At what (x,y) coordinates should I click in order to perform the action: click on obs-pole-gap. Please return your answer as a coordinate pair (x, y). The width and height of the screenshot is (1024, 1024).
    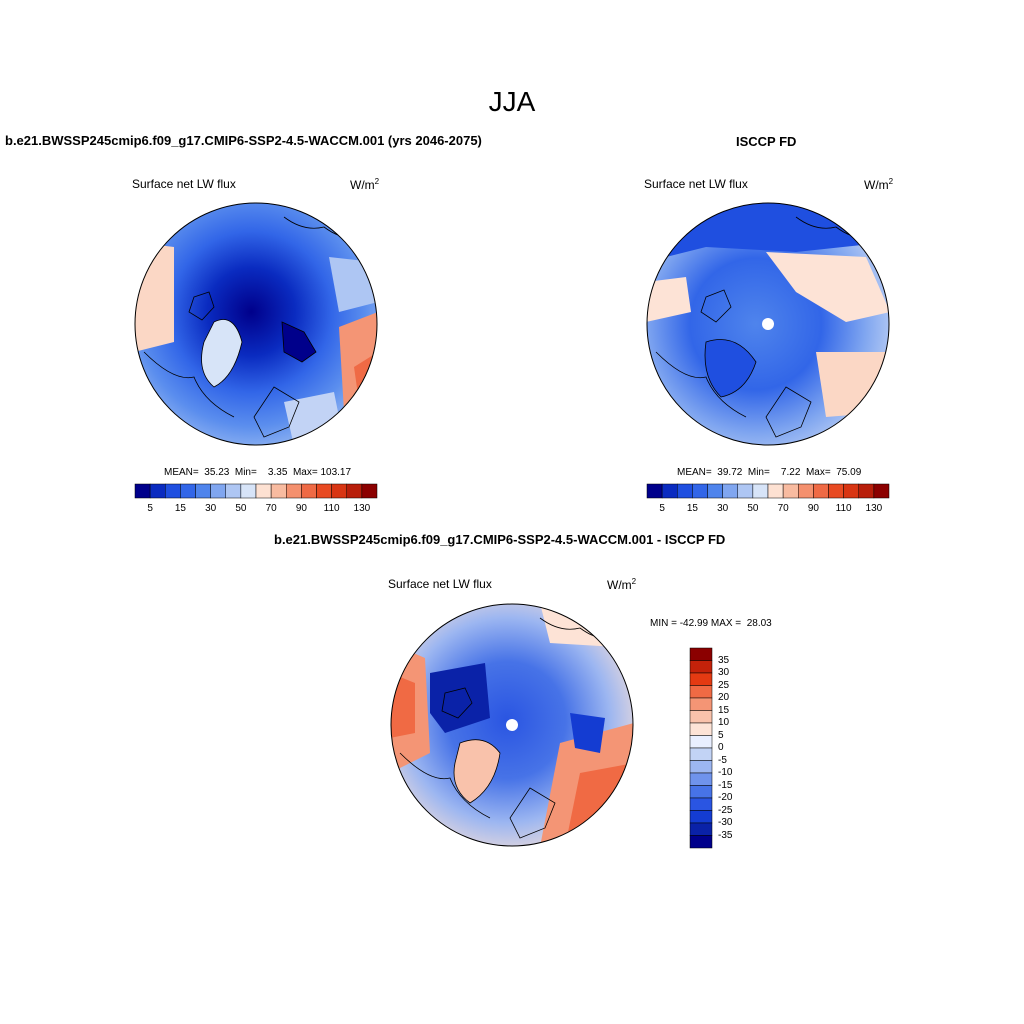
    Looking at the image, I should click on (768, 324).